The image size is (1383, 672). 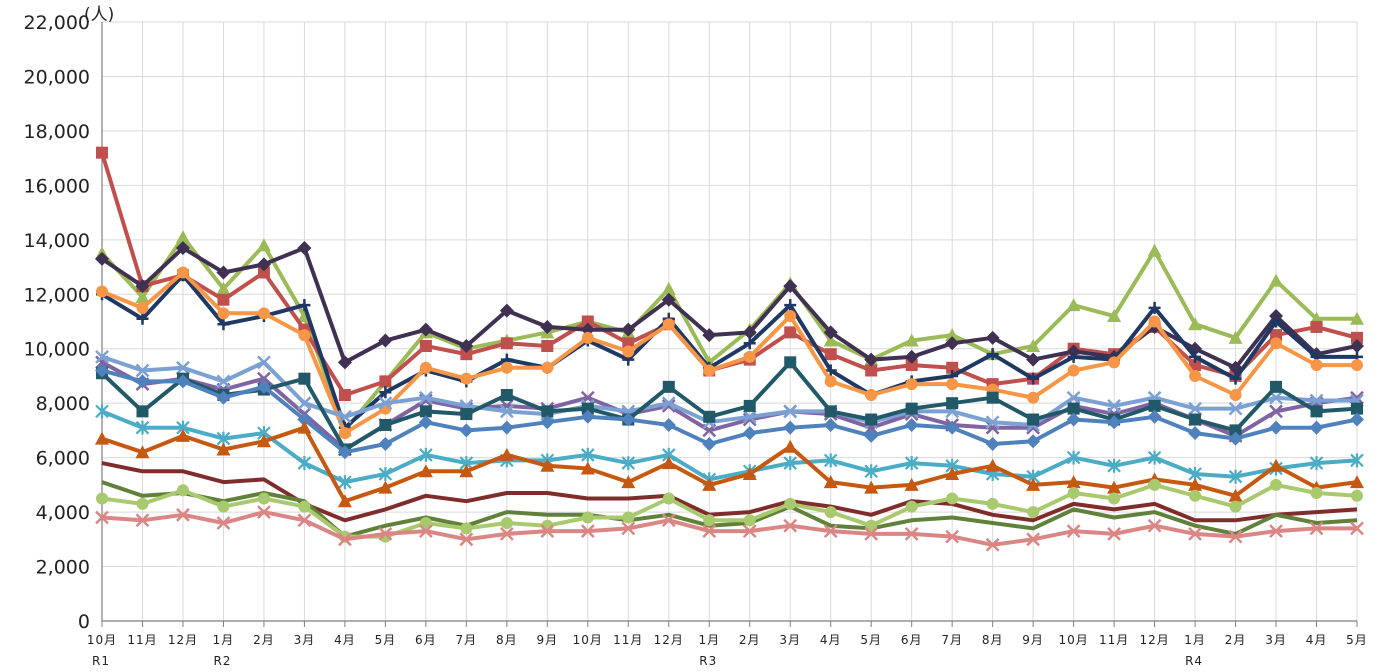 I want to click on y-axis-unit-label: (人), so click(x=99, y=15).